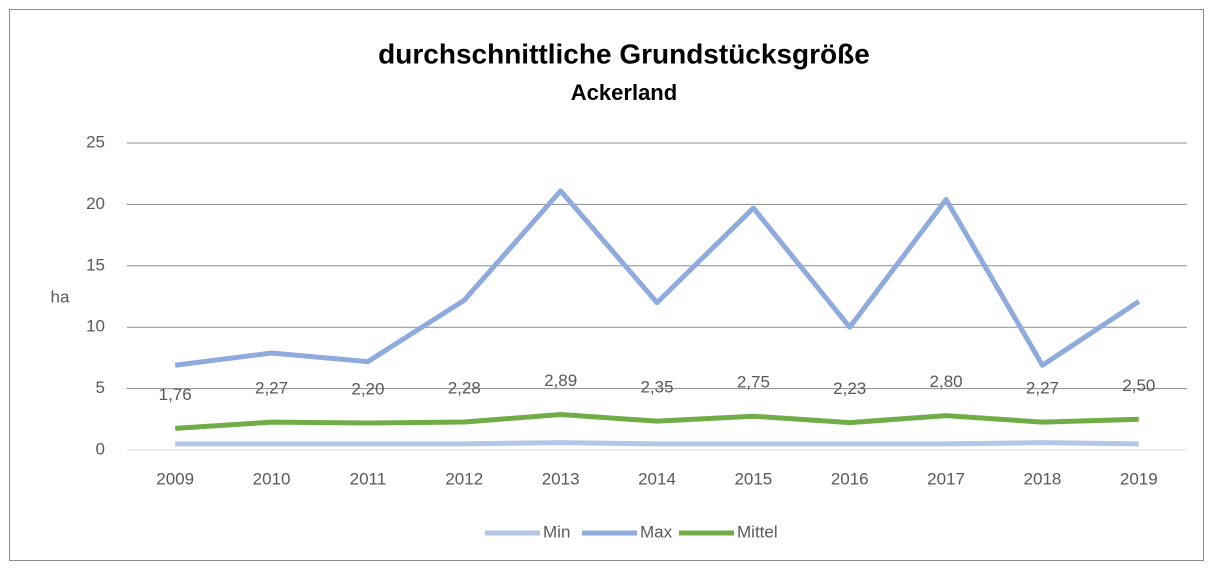  What do you see at coordinates (753, 478) in the screenshot?
I see `x-tick-label: 2015` at bounding box center [753, 478].